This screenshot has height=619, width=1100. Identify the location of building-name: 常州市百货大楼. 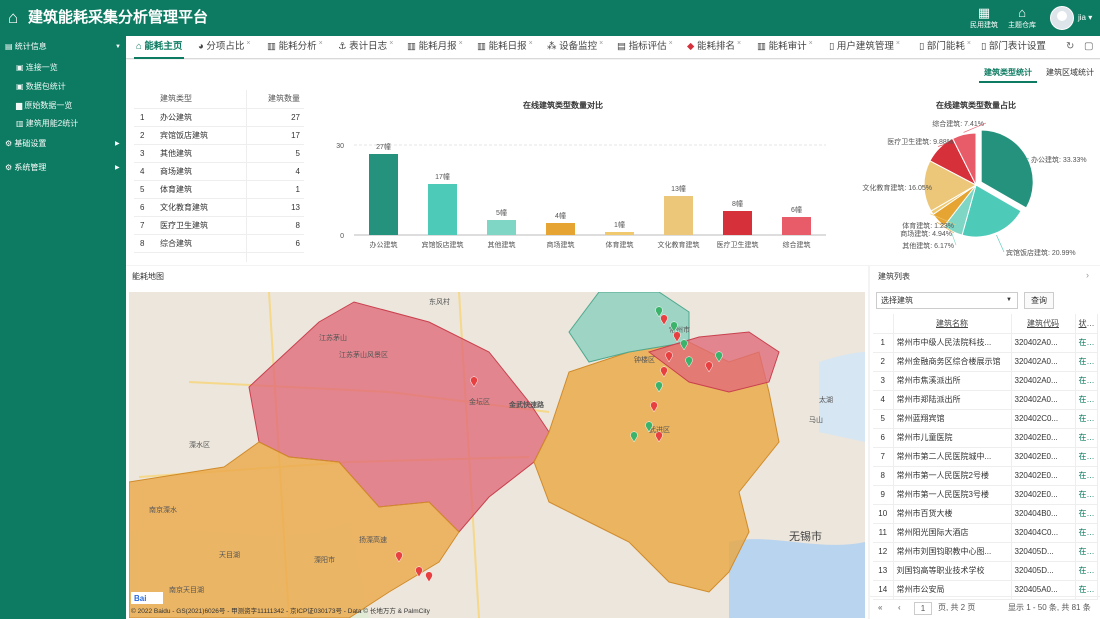
(952, 514).